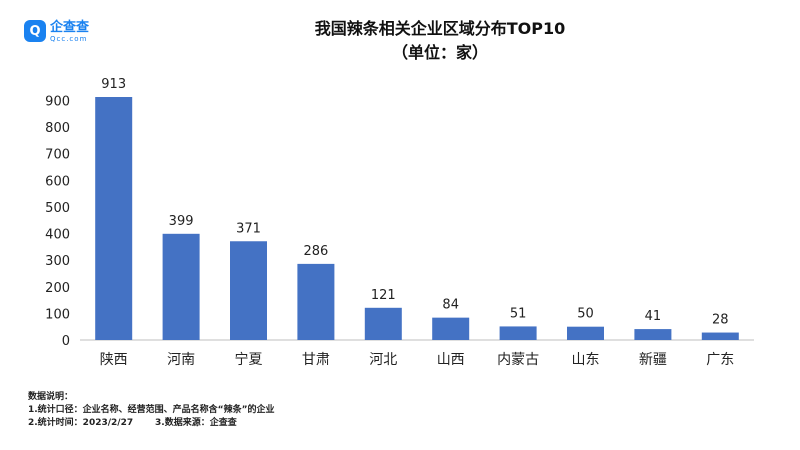 The height and width of the screenshot is (450, 800). Describe the element at coordinates (451, 360) in the screenshot. I see `x-category-label: 山西` at that location.